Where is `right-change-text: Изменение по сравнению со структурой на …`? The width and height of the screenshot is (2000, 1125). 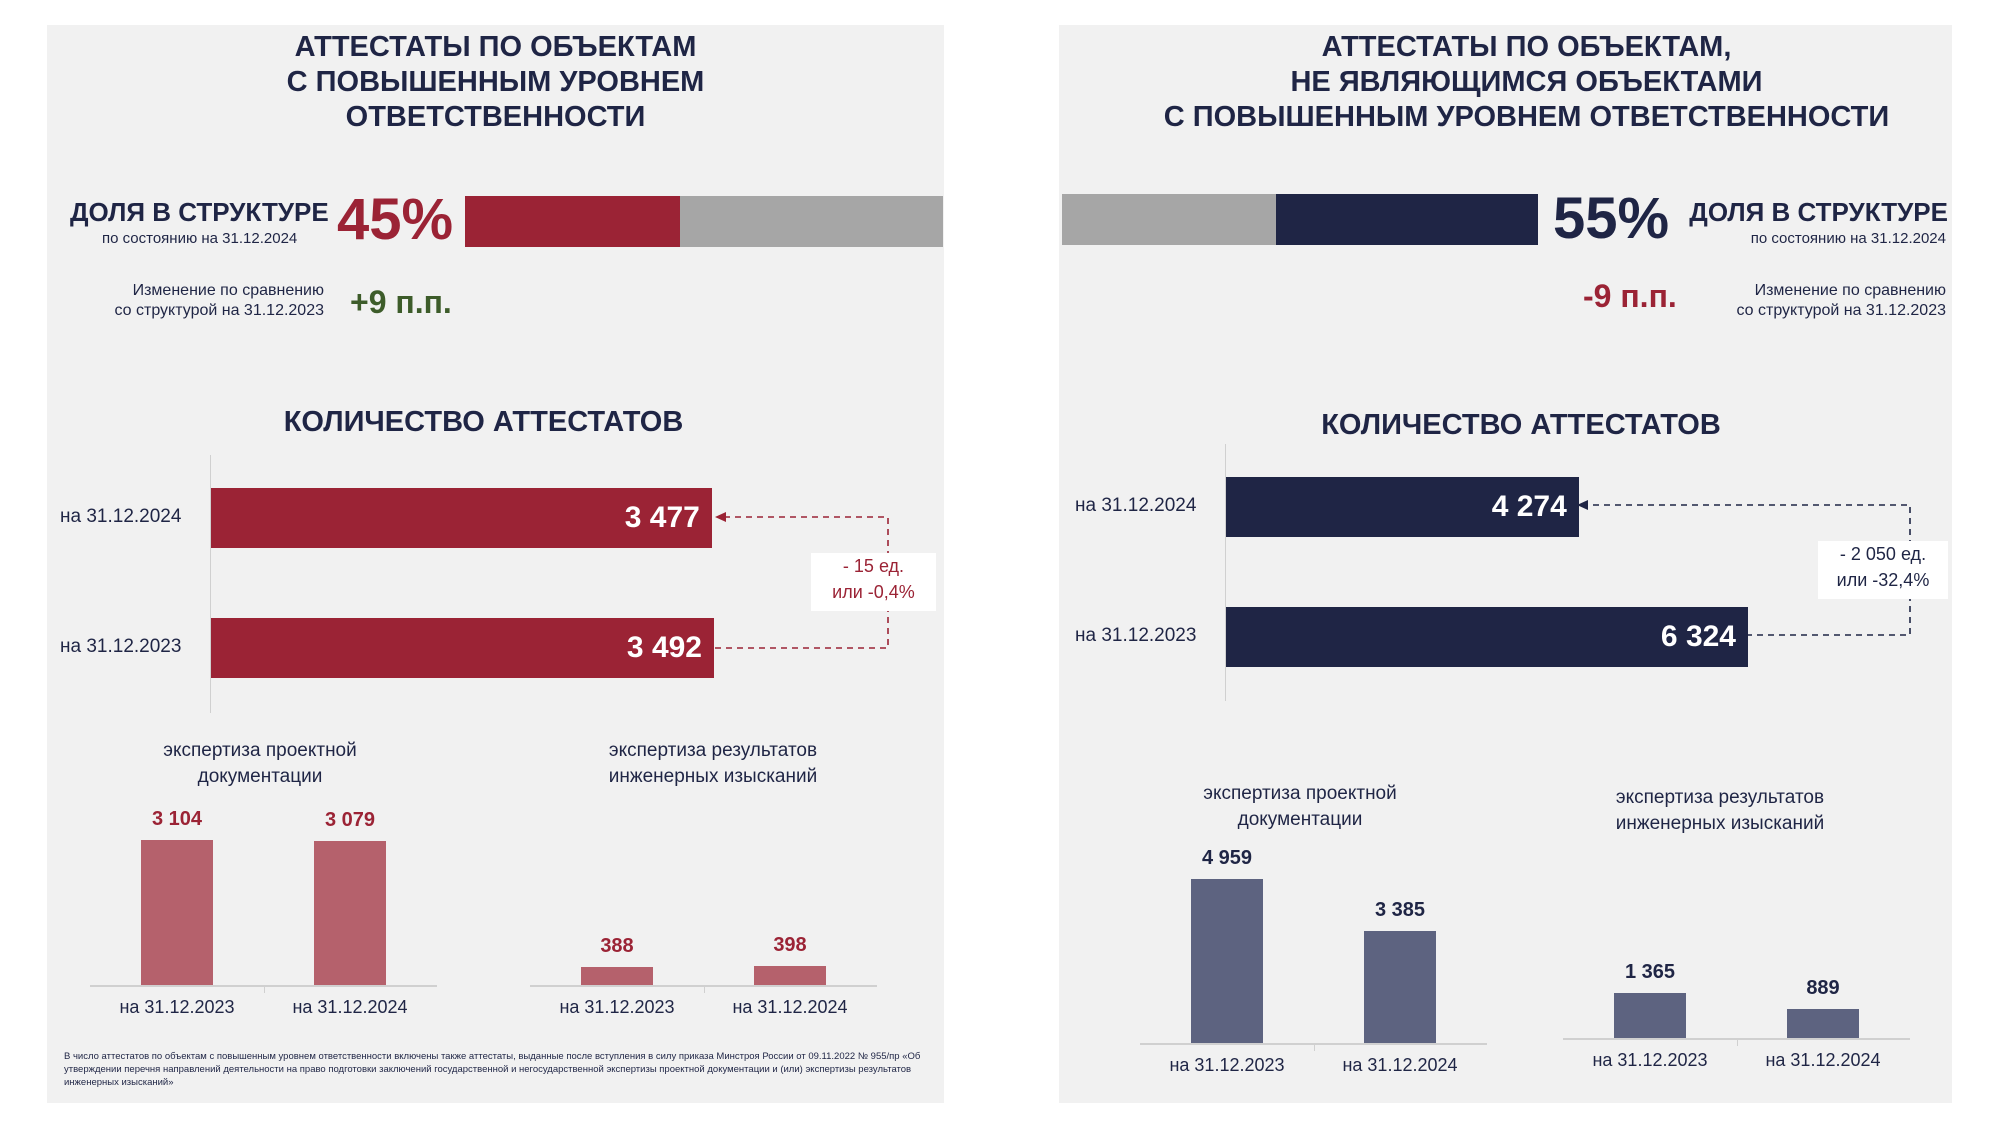 right-change-text: Изменение по сравнению со структурой на … is located at coordinates (1841, 300).